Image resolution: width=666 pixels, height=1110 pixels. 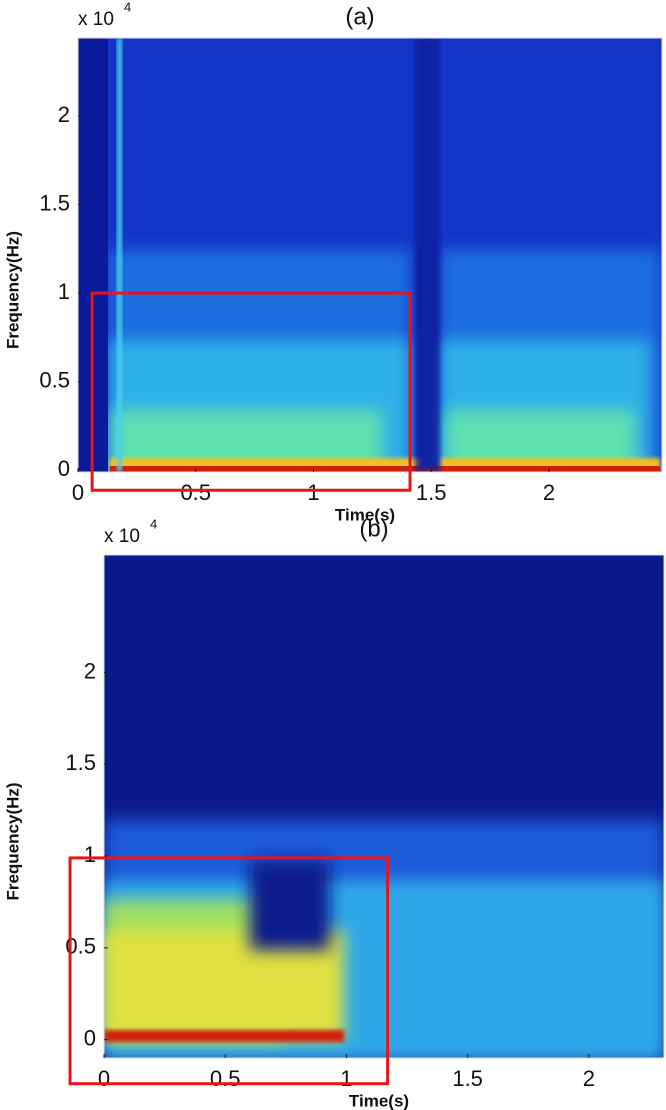 I want to click on chart-title: (b), so click(x=373, y=528).